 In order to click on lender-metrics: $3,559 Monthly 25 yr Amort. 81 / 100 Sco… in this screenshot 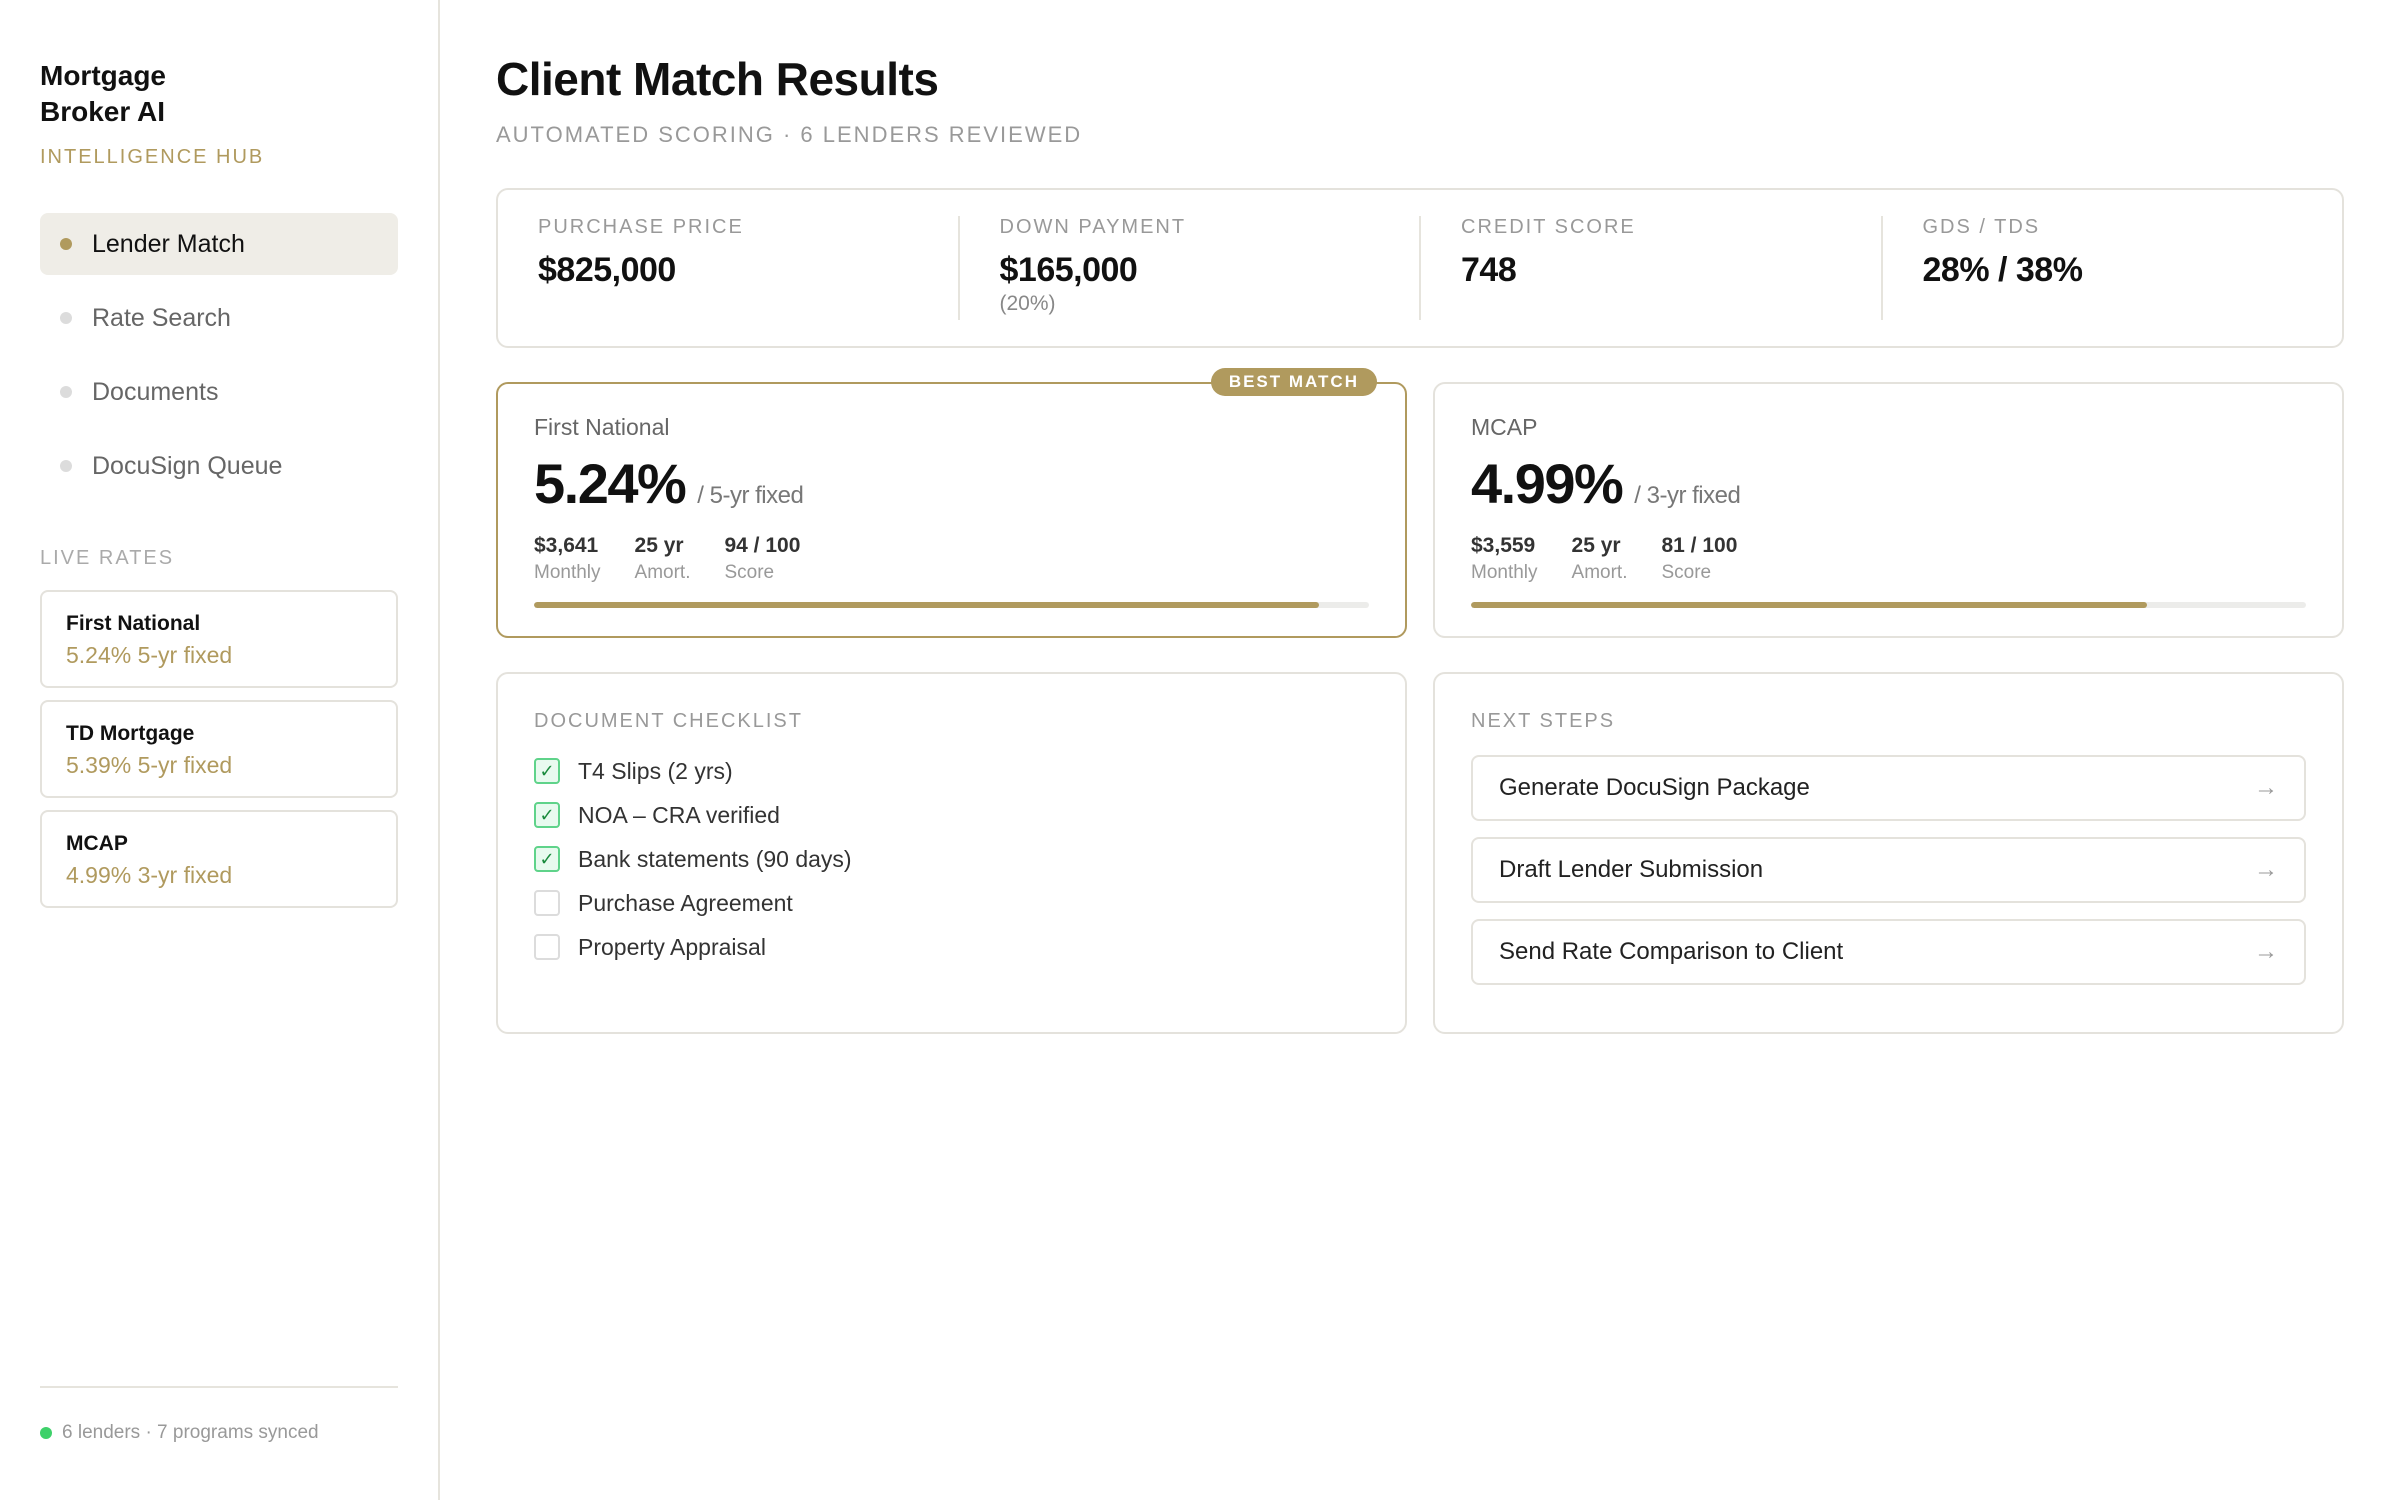, I will do `click(1888, 559)`.